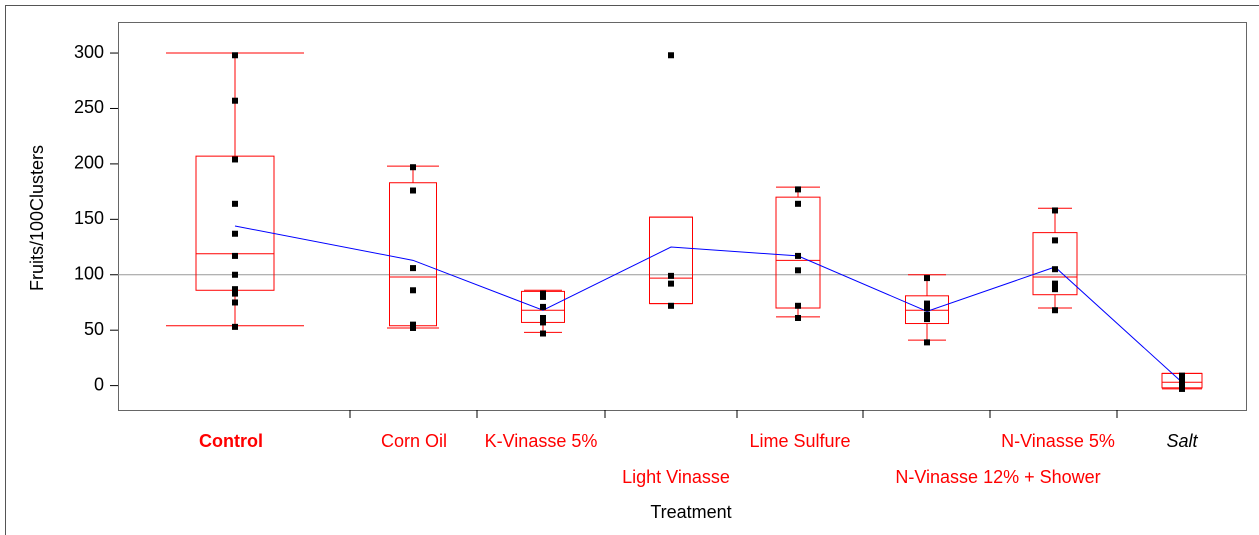 The width and height of the screenshot is (1259, 535). What do you see at coordinates (997, 477) in the screenshot?
I see `x-tick-label: N-Vinasse 12% + Shower` at bounding box center [997, 477].